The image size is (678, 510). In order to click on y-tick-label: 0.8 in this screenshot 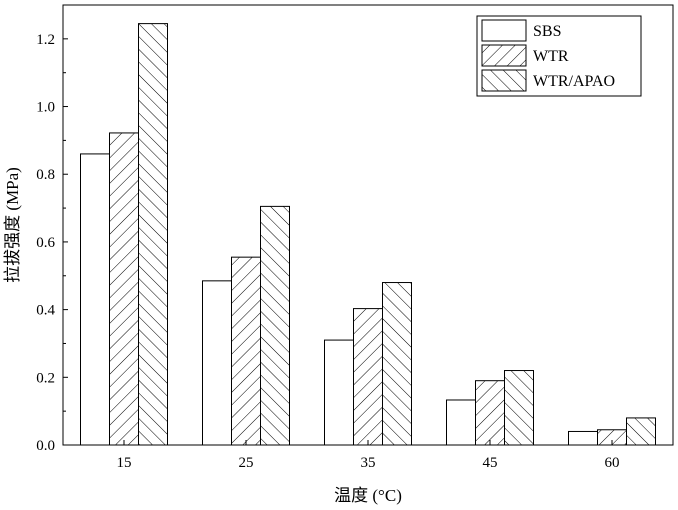, I will do `click(45, 175)`.